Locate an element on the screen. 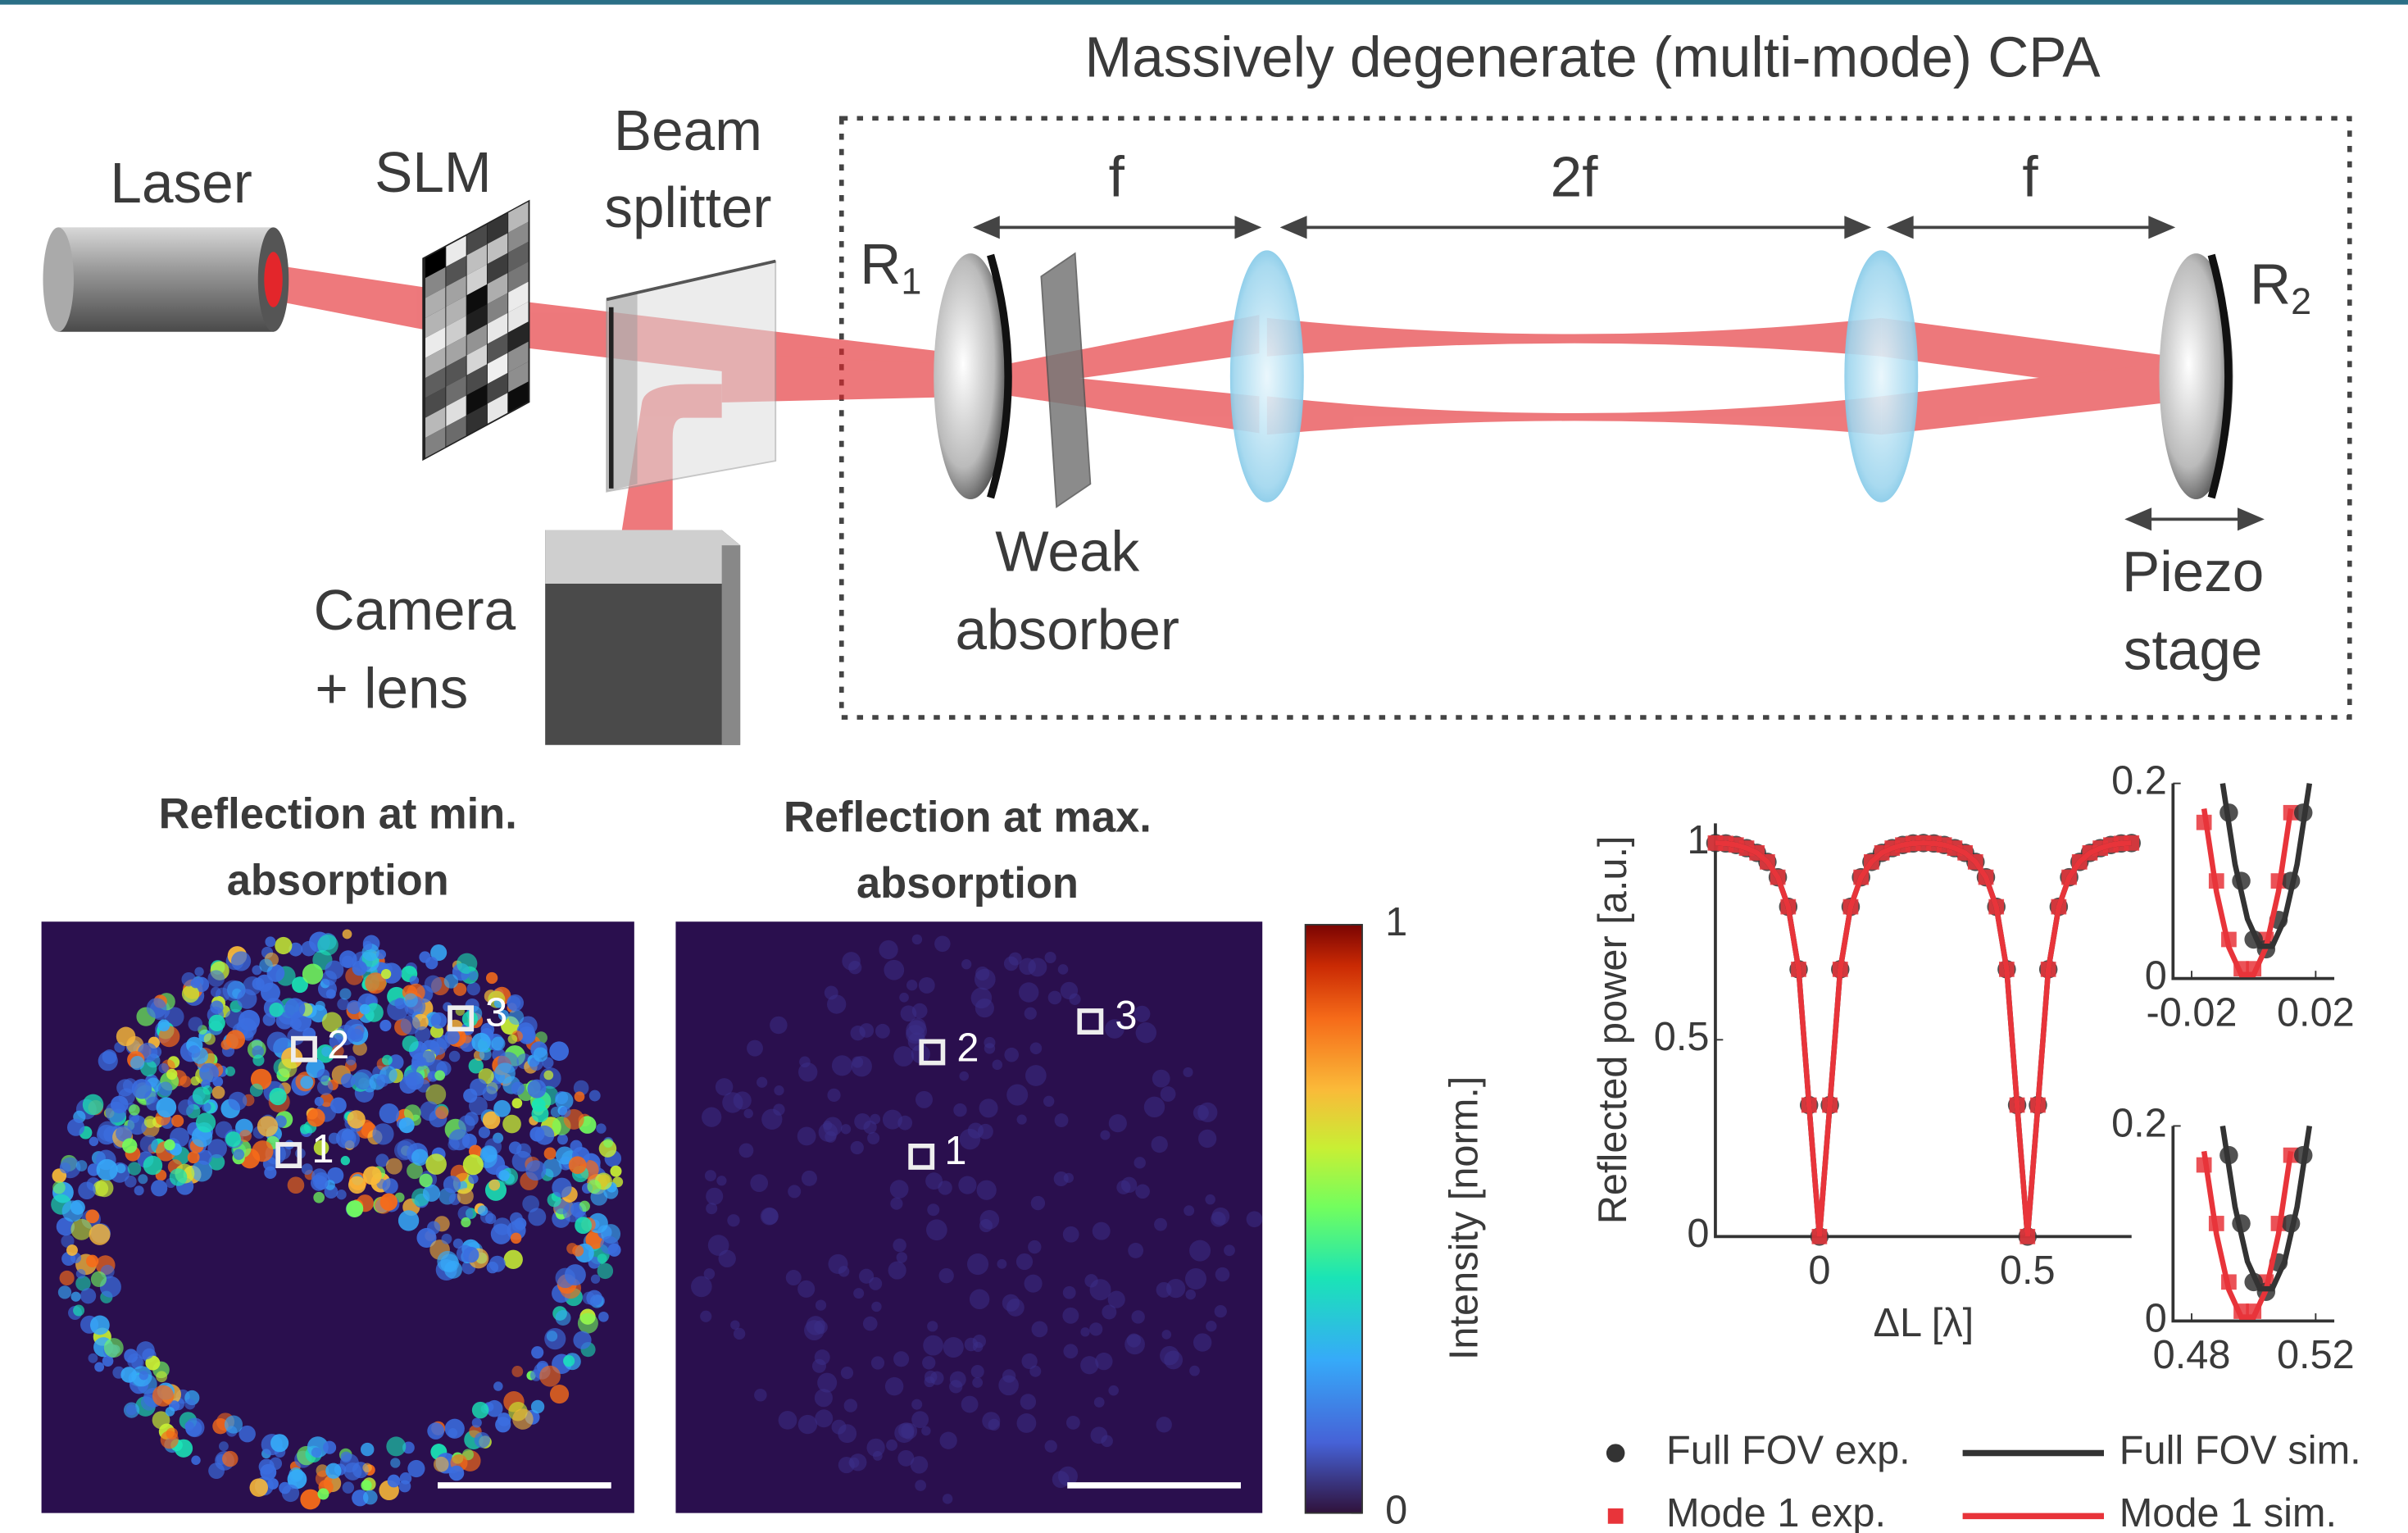 The height and width of the screenshot is (1533, 2408). x-tick-label: 0.52 is located at coordinates (2316, 1355).